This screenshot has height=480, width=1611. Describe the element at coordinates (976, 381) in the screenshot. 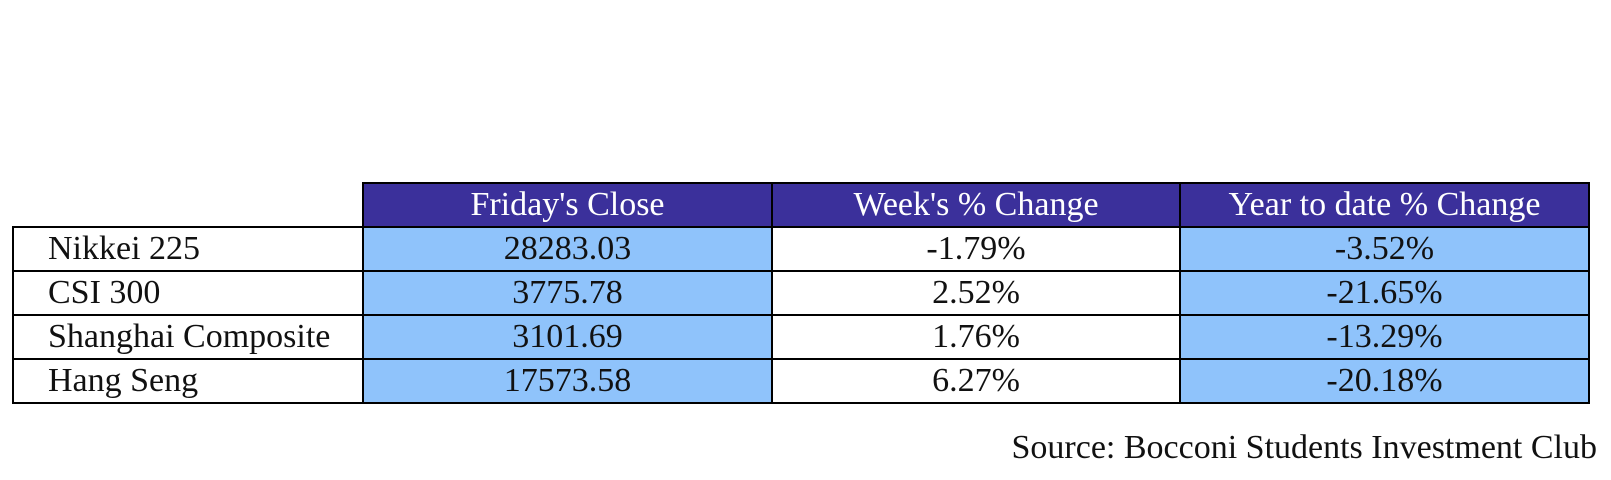

I see `table-cell: 6.27%` at that location.